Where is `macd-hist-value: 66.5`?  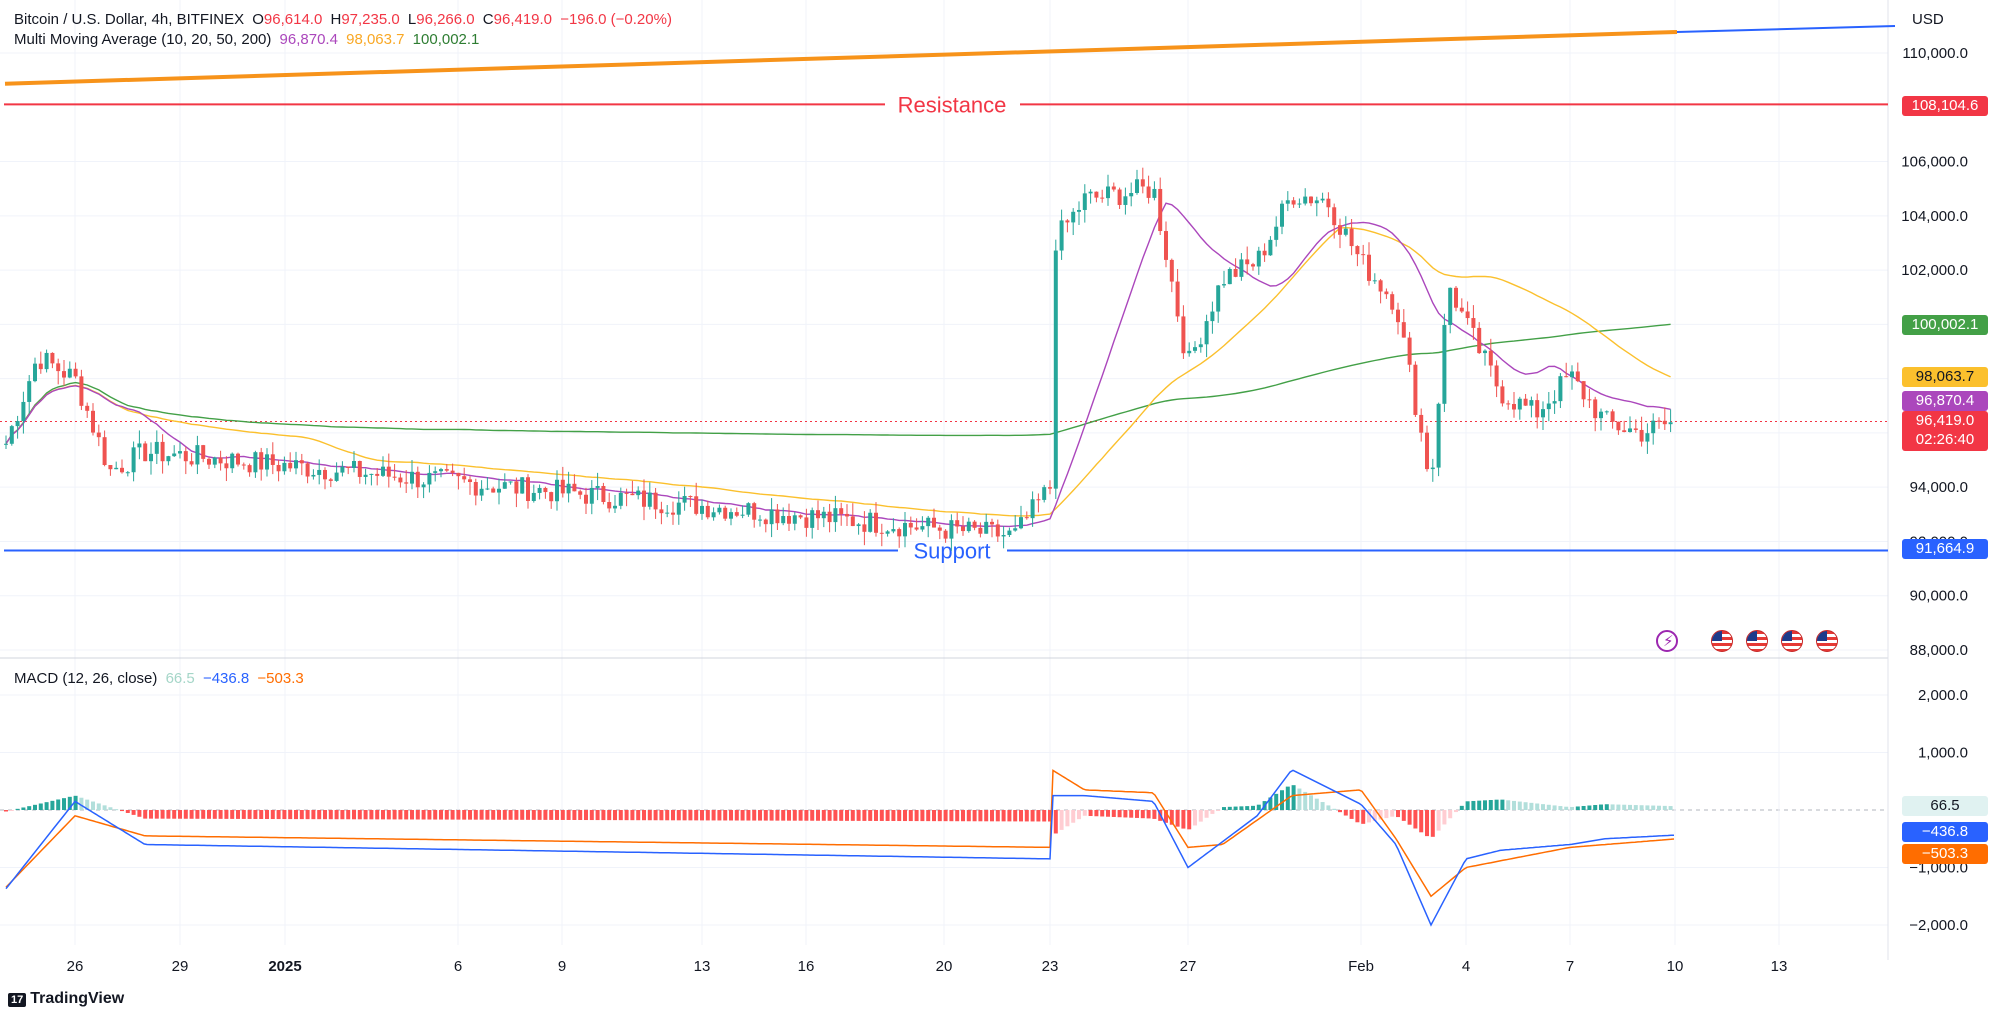
macd-hist-value: 66.5 is located at coordinates (180, 678).